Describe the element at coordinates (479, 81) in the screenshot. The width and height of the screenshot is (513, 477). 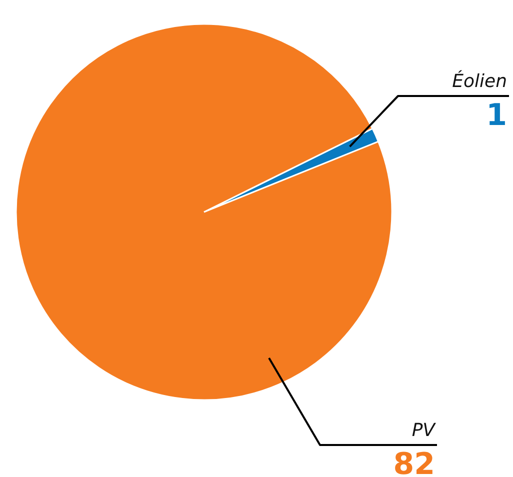
I see `slice-label: Éolien` at that location.